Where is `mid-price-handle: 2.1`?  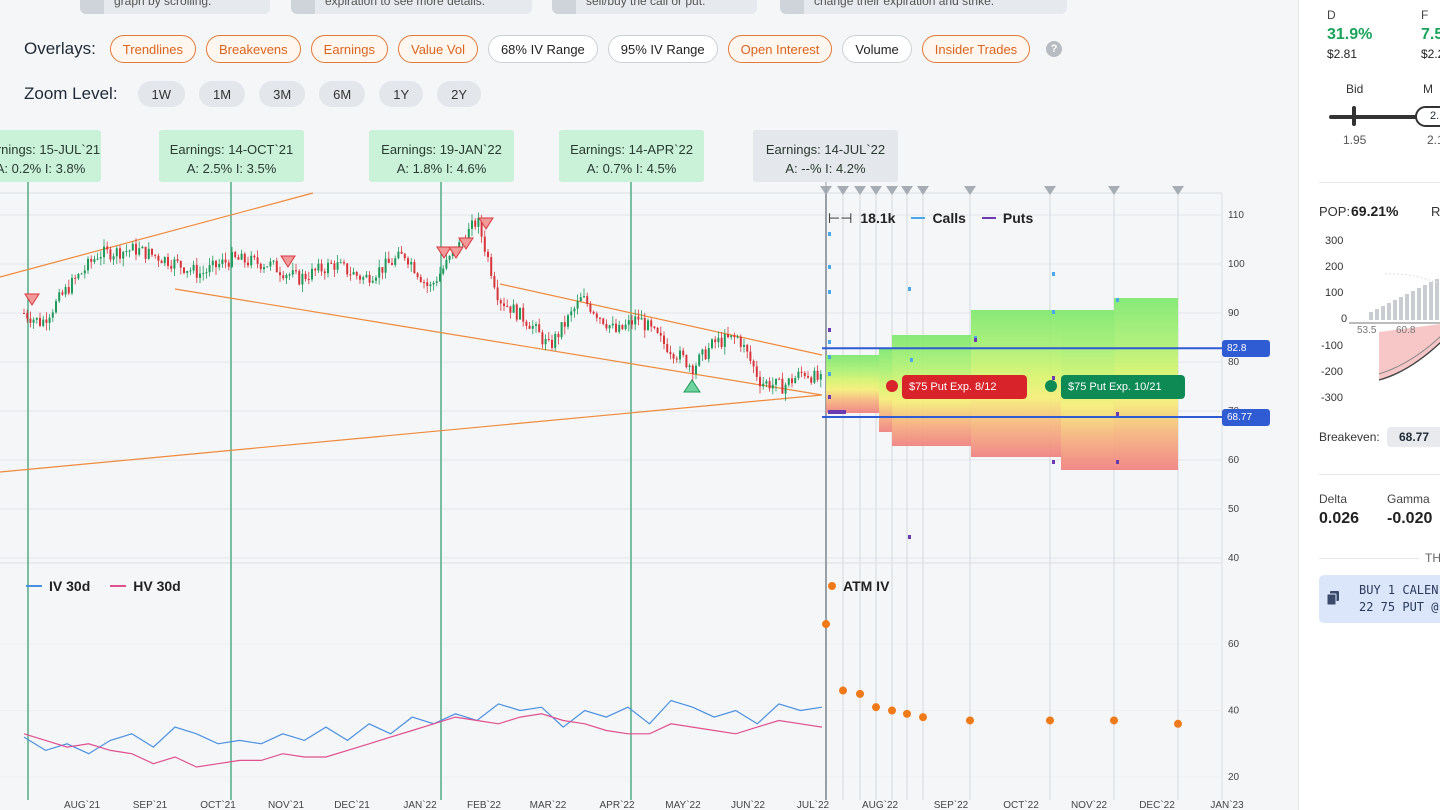 mid-price-handle: 2.1 is located at coordinates (1427, 116).